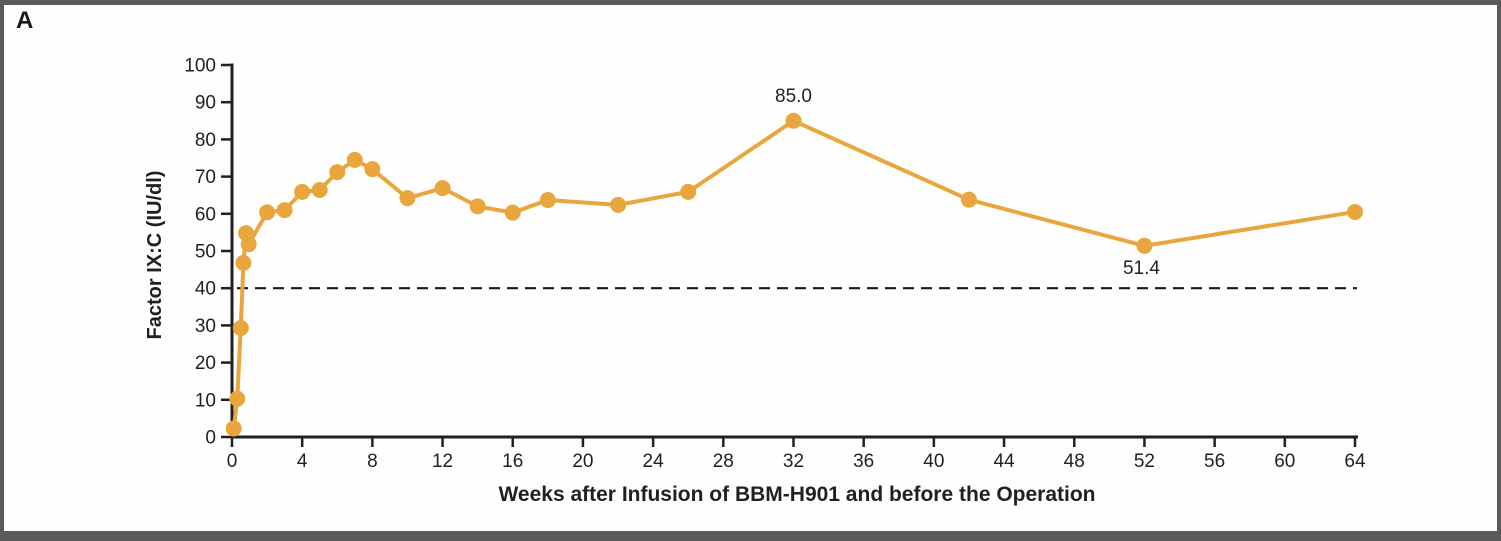  I want to click on y-tick-label: 60, so click(205, 214).